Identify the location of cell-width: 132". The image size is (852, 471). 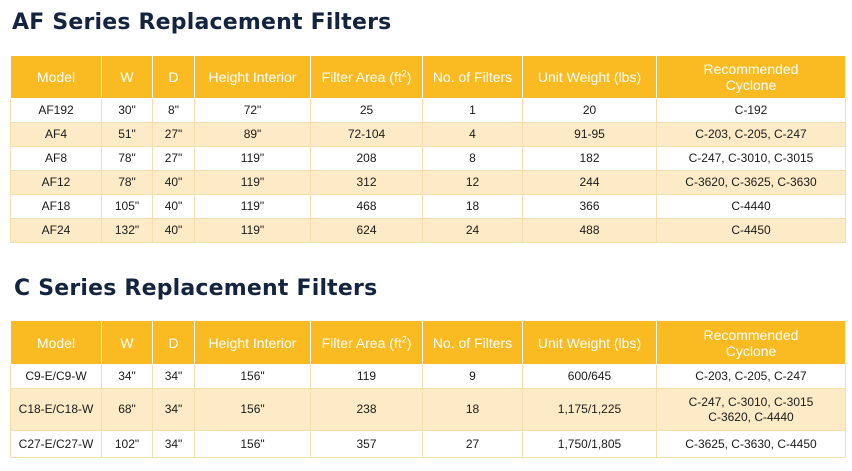
(127, 230).